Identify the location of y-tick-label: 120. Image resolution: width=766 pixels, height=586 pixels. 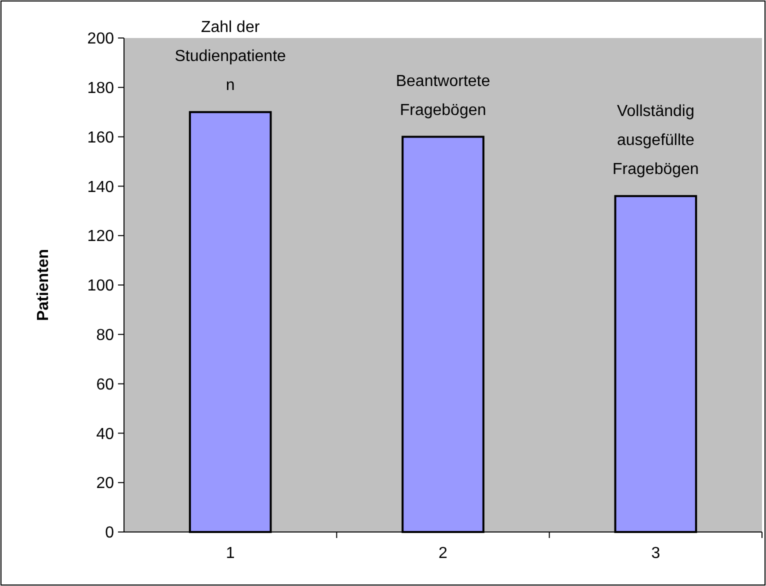
(100, 237).